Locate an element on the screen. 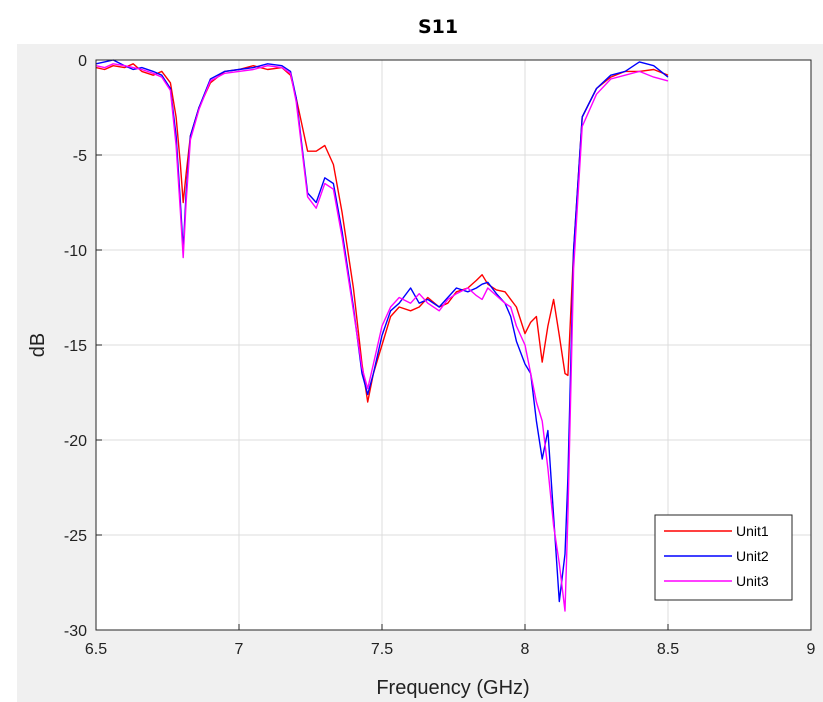 The image size is (823, 702). legend-box is located at coordinates (723, 557).